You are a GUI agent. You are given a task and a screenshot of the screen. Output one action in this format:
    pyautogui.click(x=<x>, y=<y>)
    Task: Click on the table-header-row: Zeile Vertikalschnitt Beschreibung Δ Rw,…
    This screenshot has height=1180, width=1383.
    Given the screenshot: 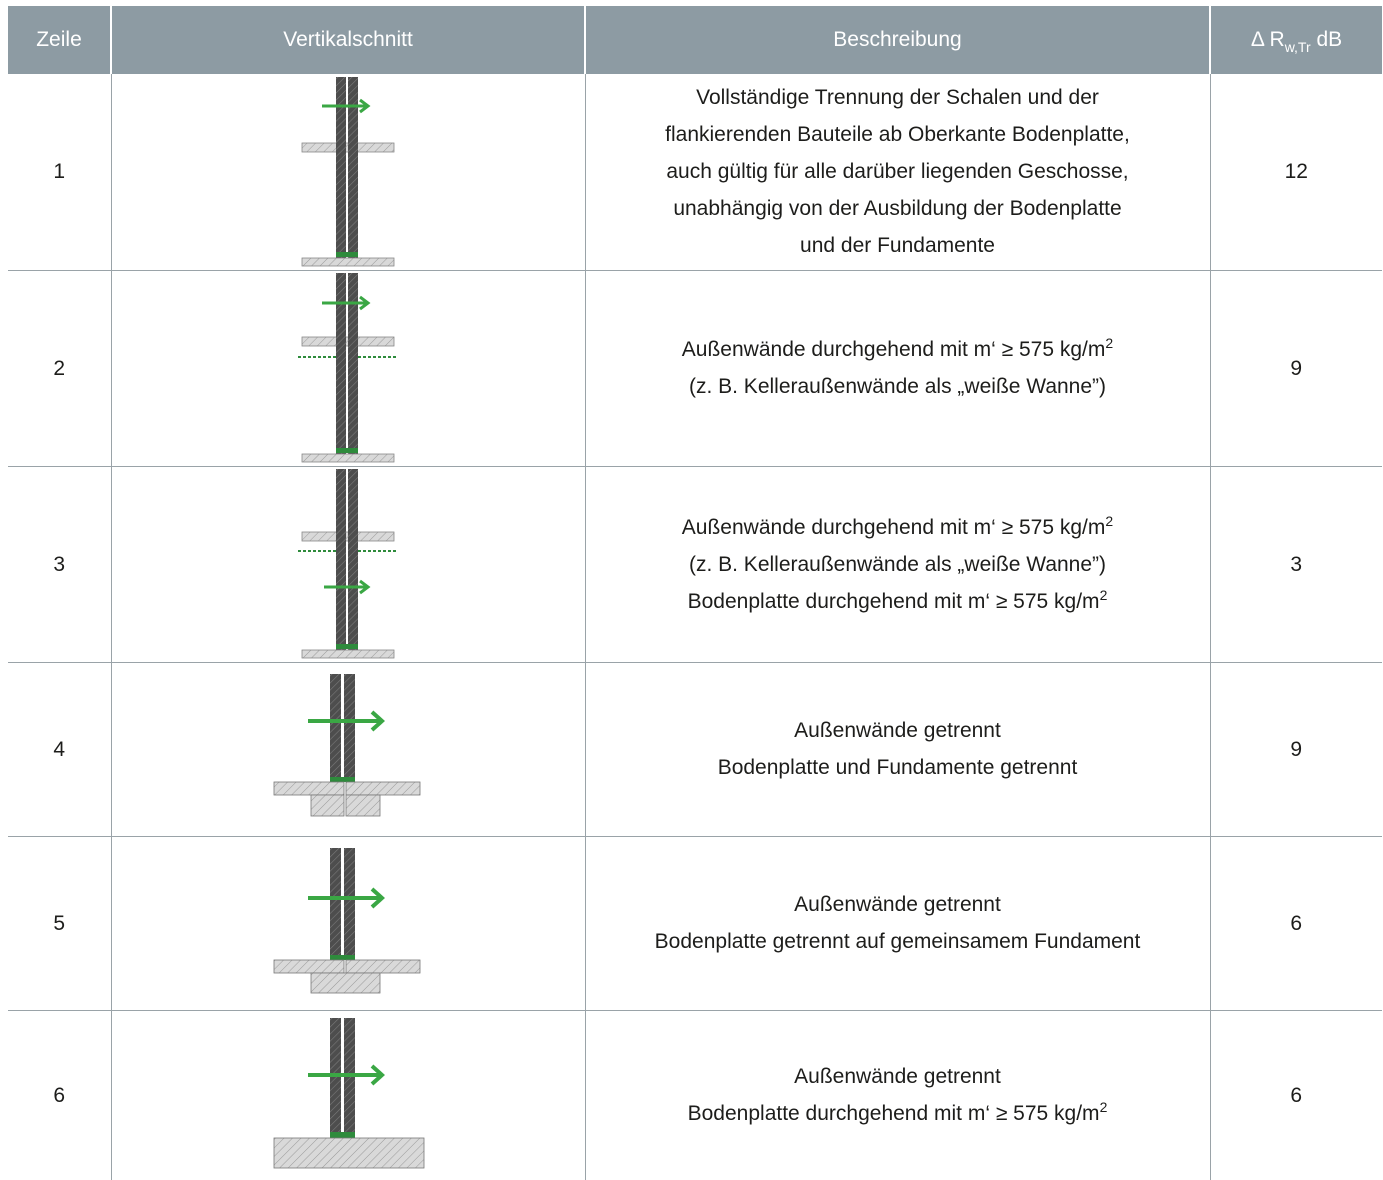 What is the action you would take?
    pyautogui.click(x=695, y=40)
    